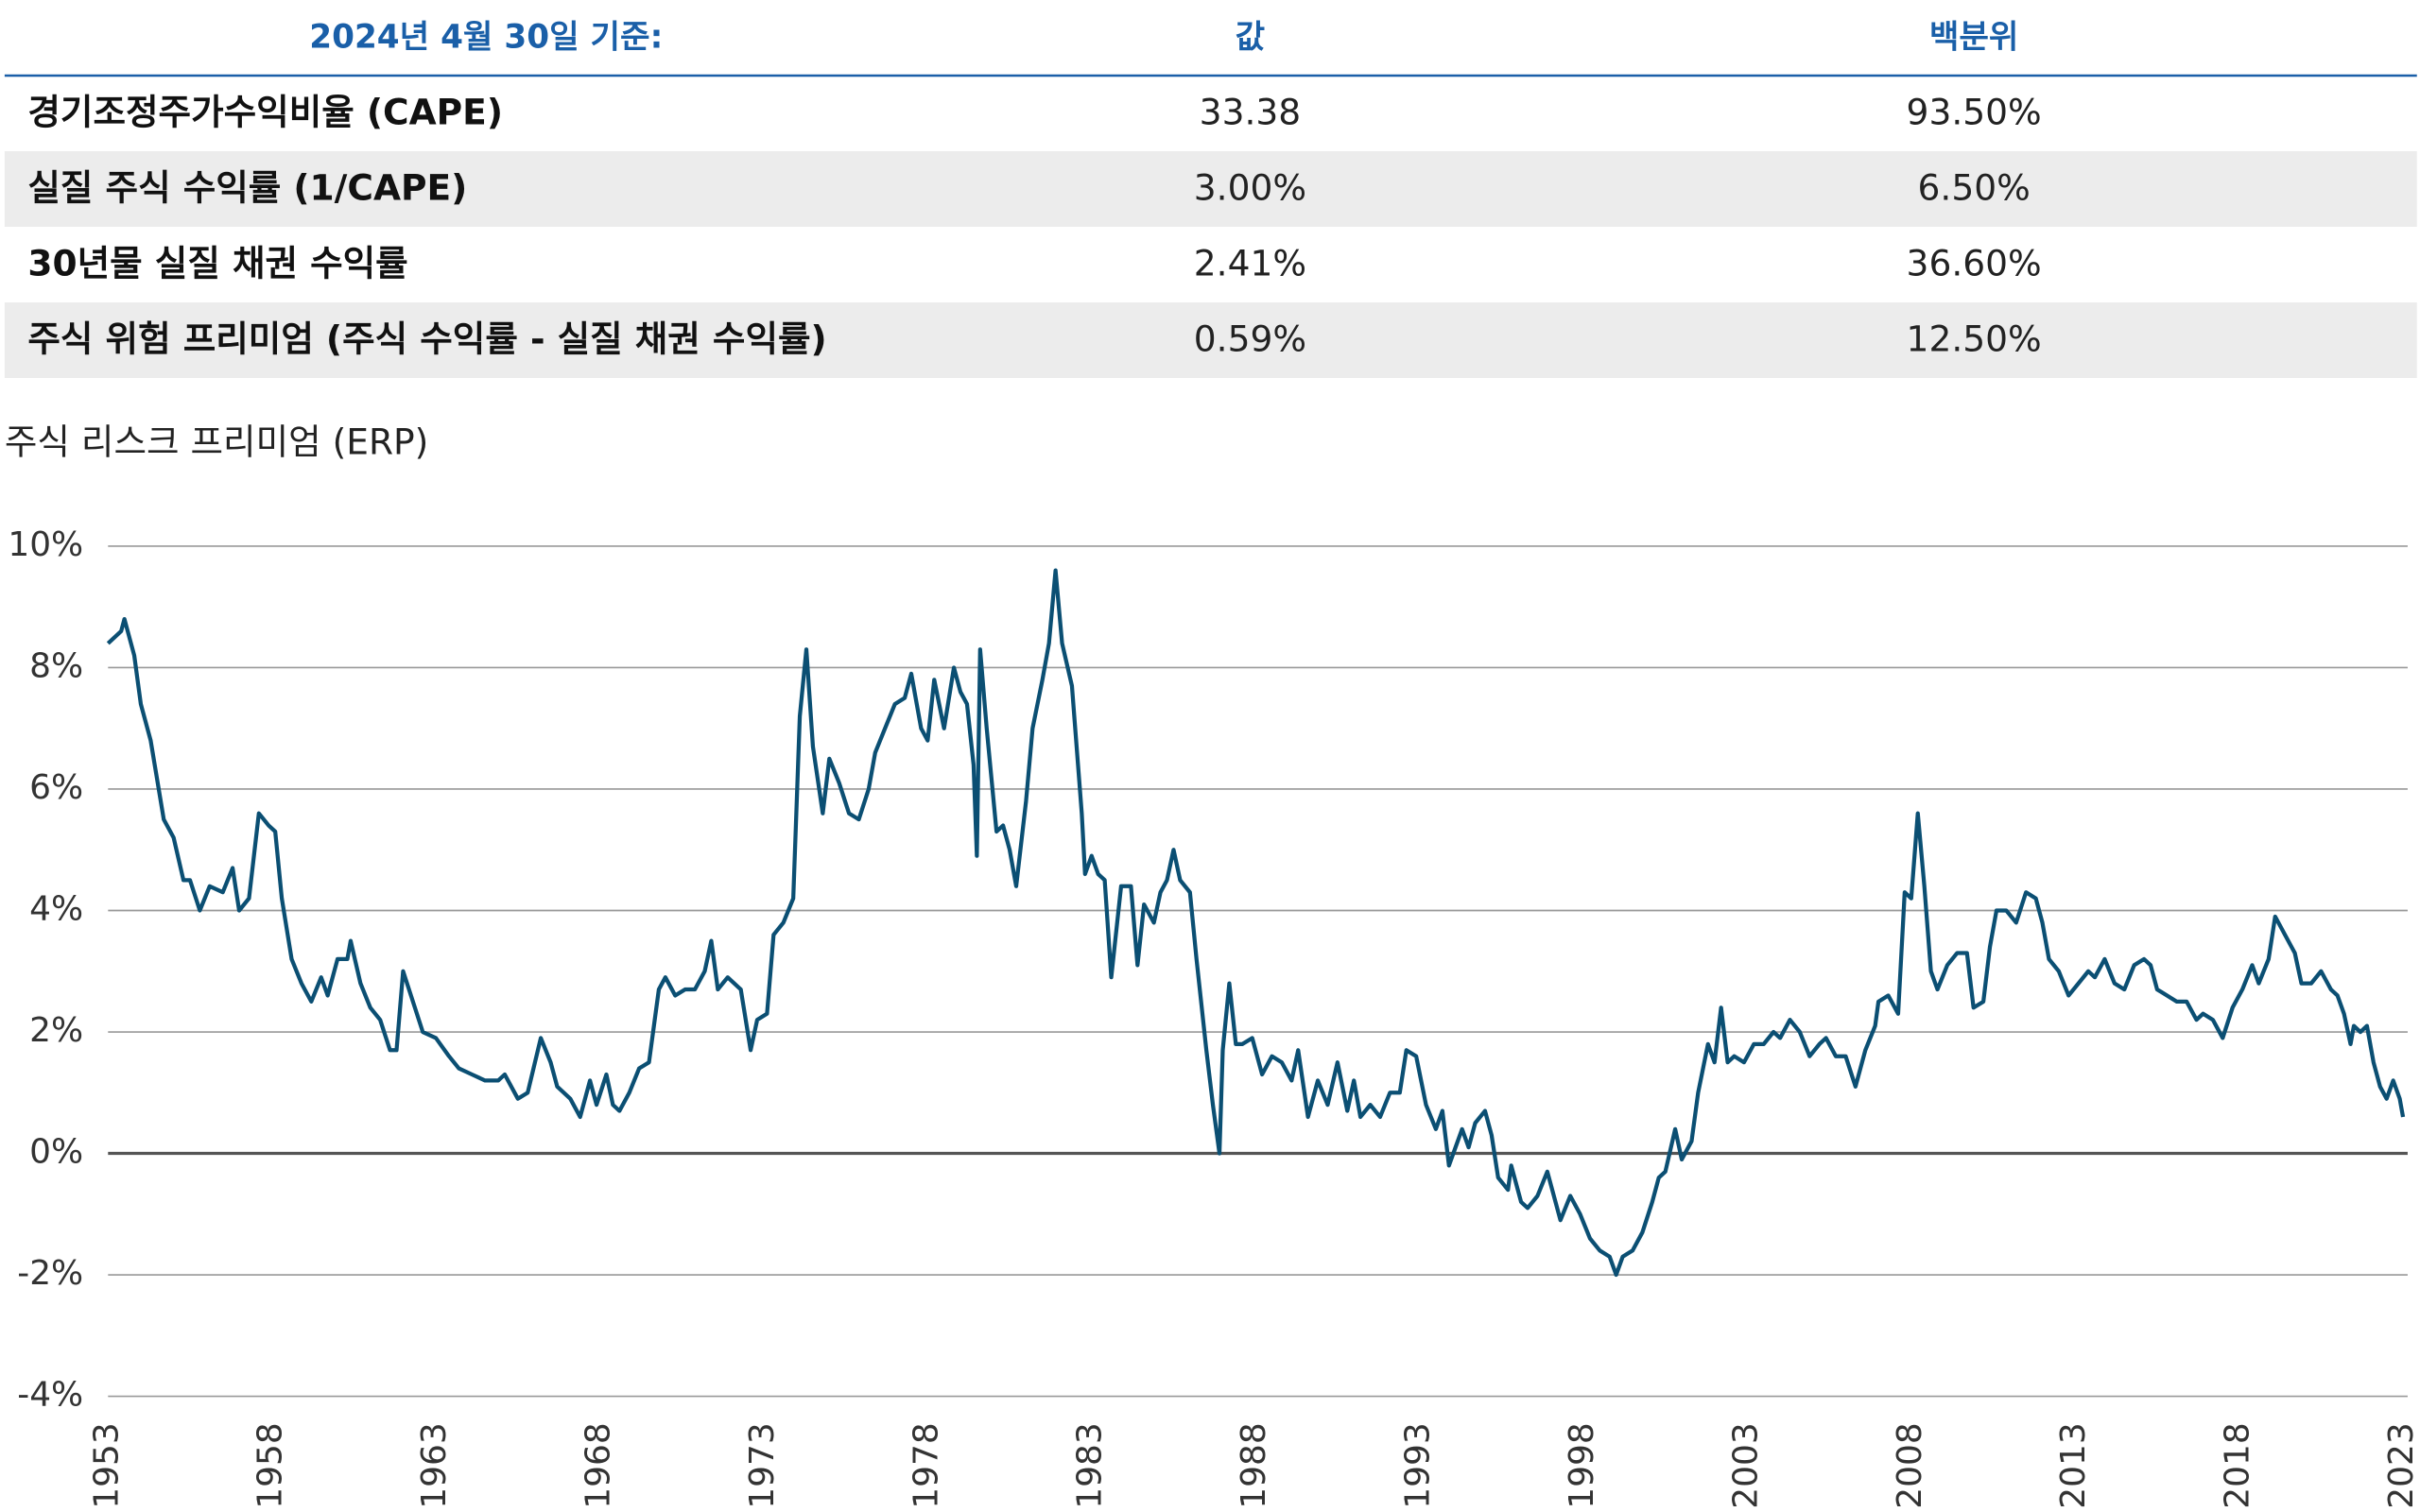 This screenshot has height=1512, width=2420. What do you see at coordinates (56, 787) in the screenshot?
I see `y-tick-label: 6%` at bounding box center [56, 787].